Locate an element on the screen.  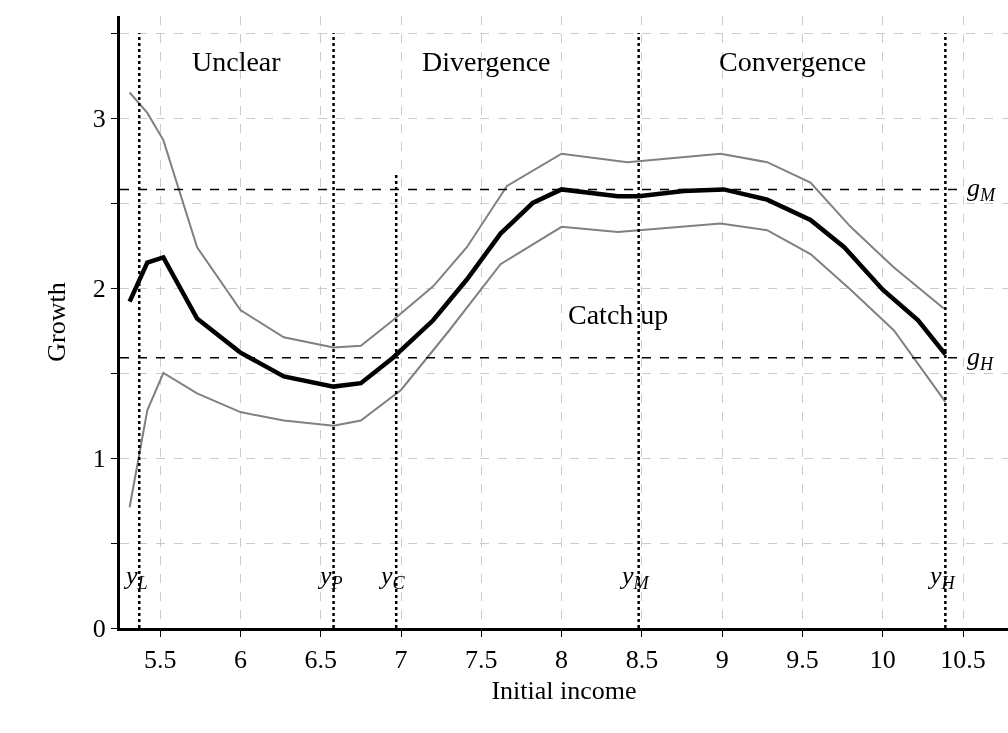
ref-line-label: y$_{M}$ is located at coordinates (634, 577).